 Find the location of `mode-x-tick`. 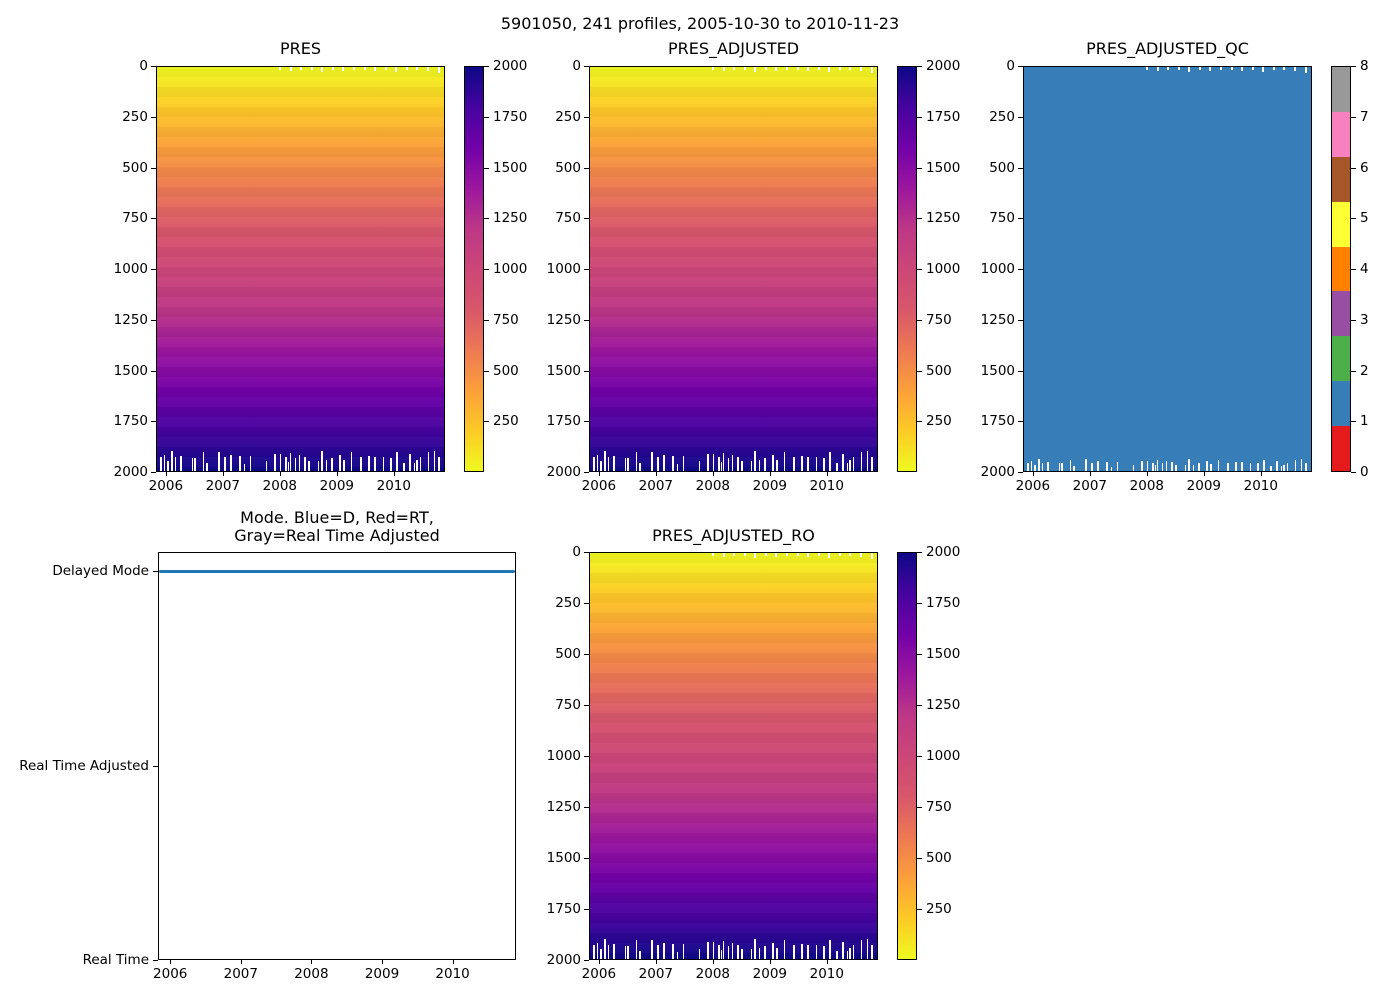

mode-x-tick is located at coordinates (312, 962).